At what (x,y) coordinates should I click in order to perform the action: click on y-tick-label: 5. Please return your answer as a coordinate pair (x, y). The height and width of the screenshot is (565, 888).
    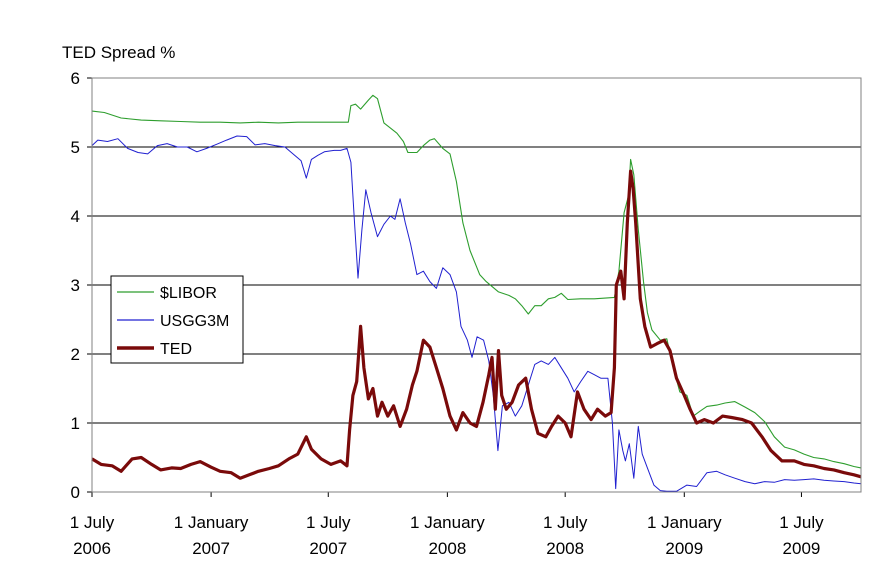
    Looking at the image, I should click on (75, 147).